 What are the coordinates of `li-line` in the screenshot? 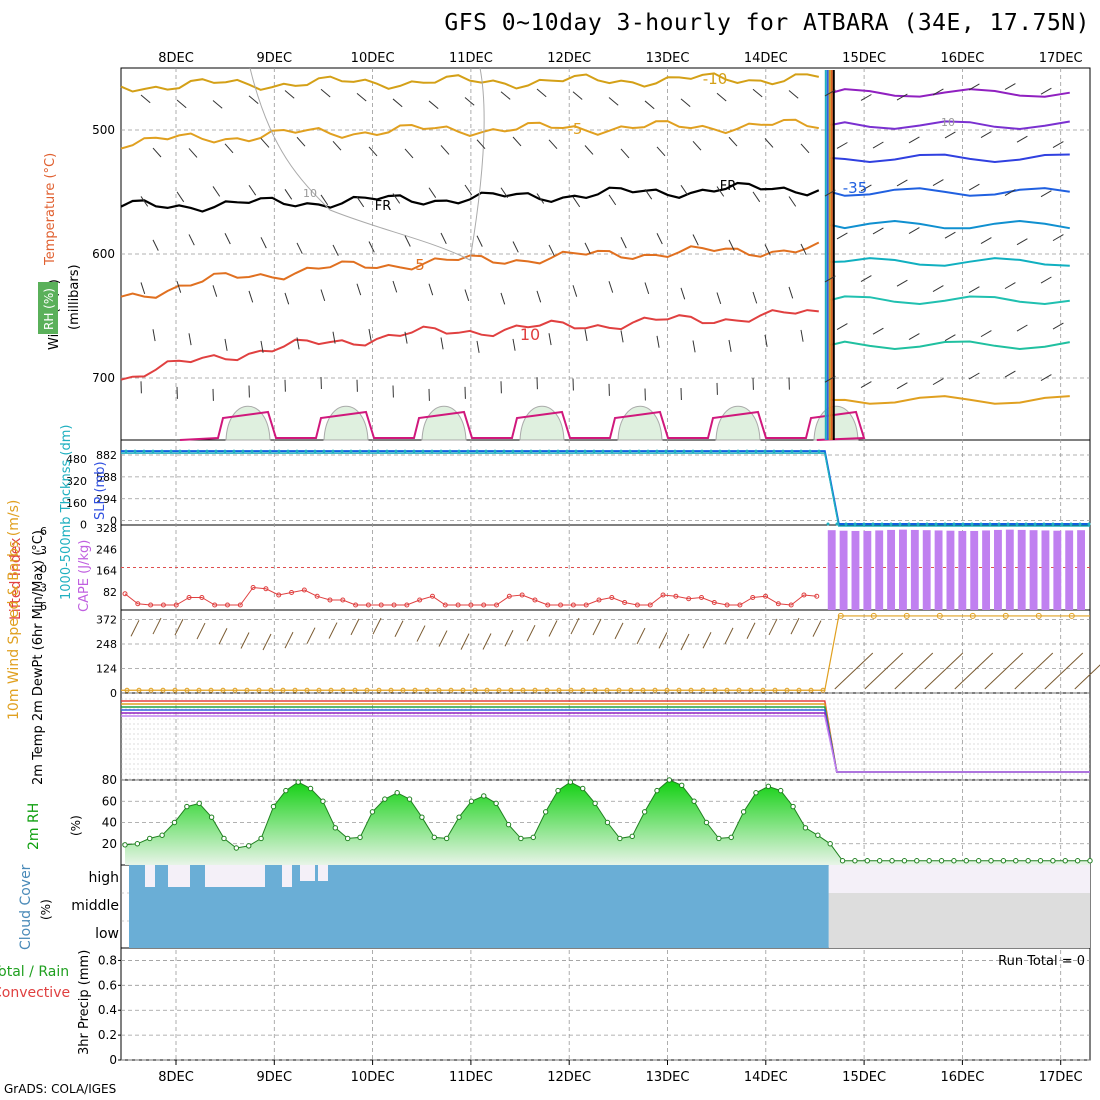 It's located at (470, 596).